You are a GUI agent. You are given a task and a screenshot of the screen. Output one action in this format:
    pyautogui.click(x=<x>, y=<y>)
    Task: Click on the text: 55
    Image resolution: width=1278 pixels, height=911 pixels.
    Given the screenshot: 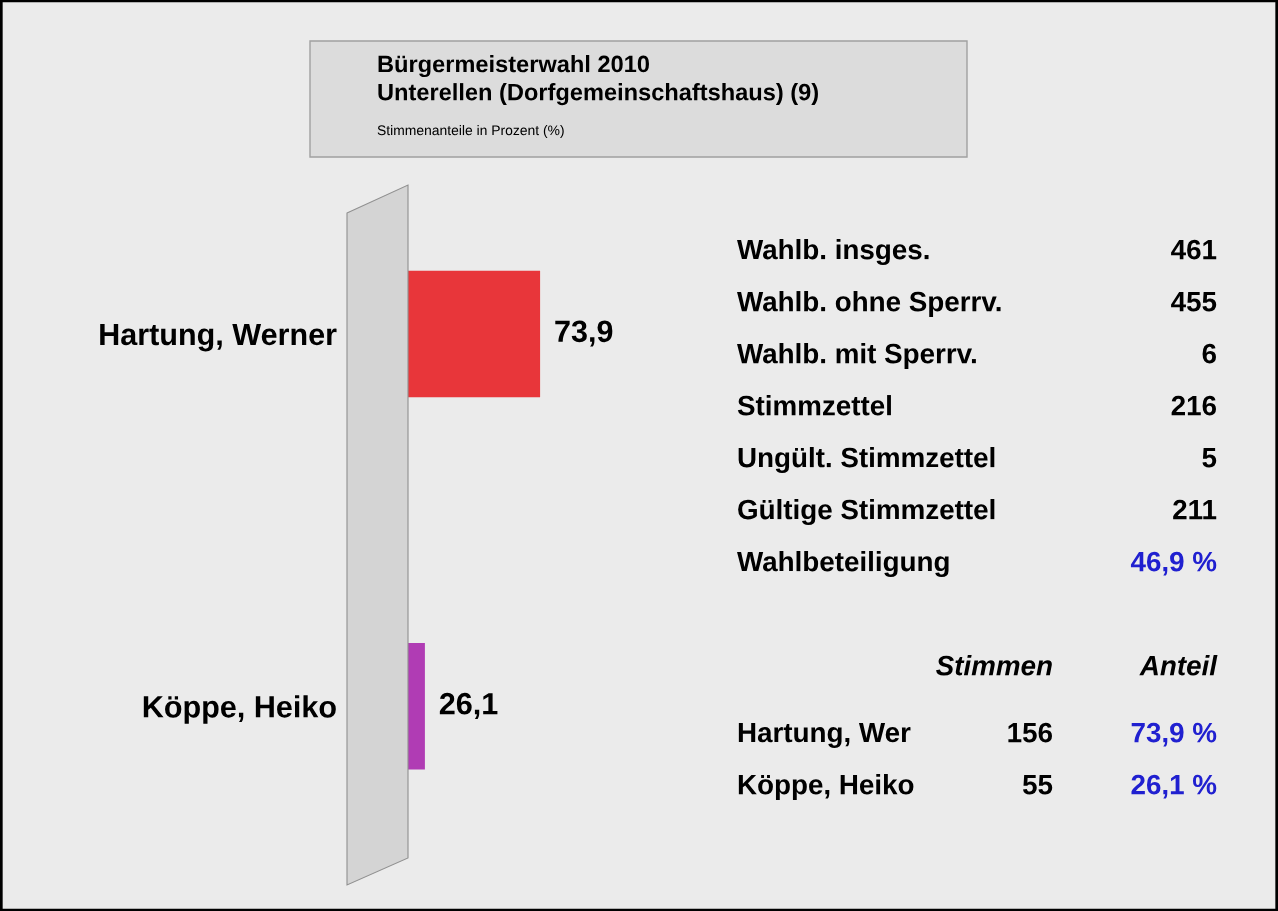 What is the action you would take?
    pyautogui.click(x=1037, y=785)
    